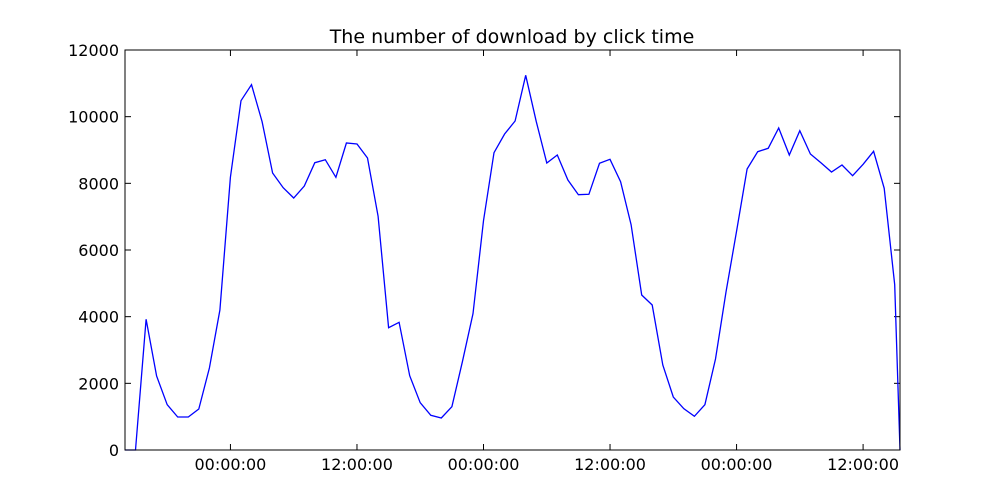  Describe the element at coordinates (98, 317) in the screenshot. I see `y-tick-label: 4000` at that location.